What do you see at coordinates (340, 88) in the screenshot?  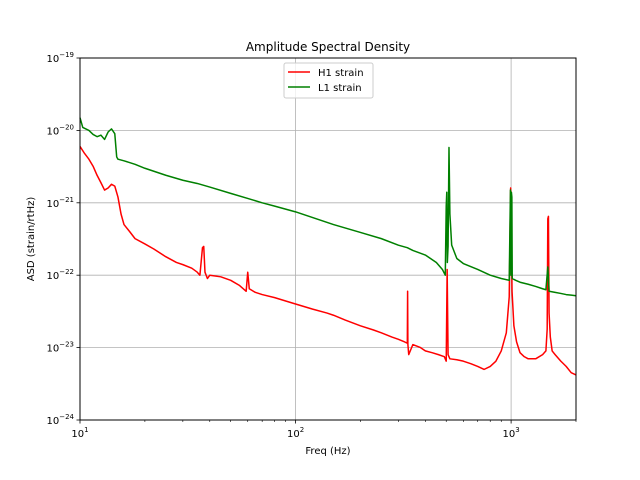 I see `legend-label-l1: L1 strain` at bounding box center [340, 88].